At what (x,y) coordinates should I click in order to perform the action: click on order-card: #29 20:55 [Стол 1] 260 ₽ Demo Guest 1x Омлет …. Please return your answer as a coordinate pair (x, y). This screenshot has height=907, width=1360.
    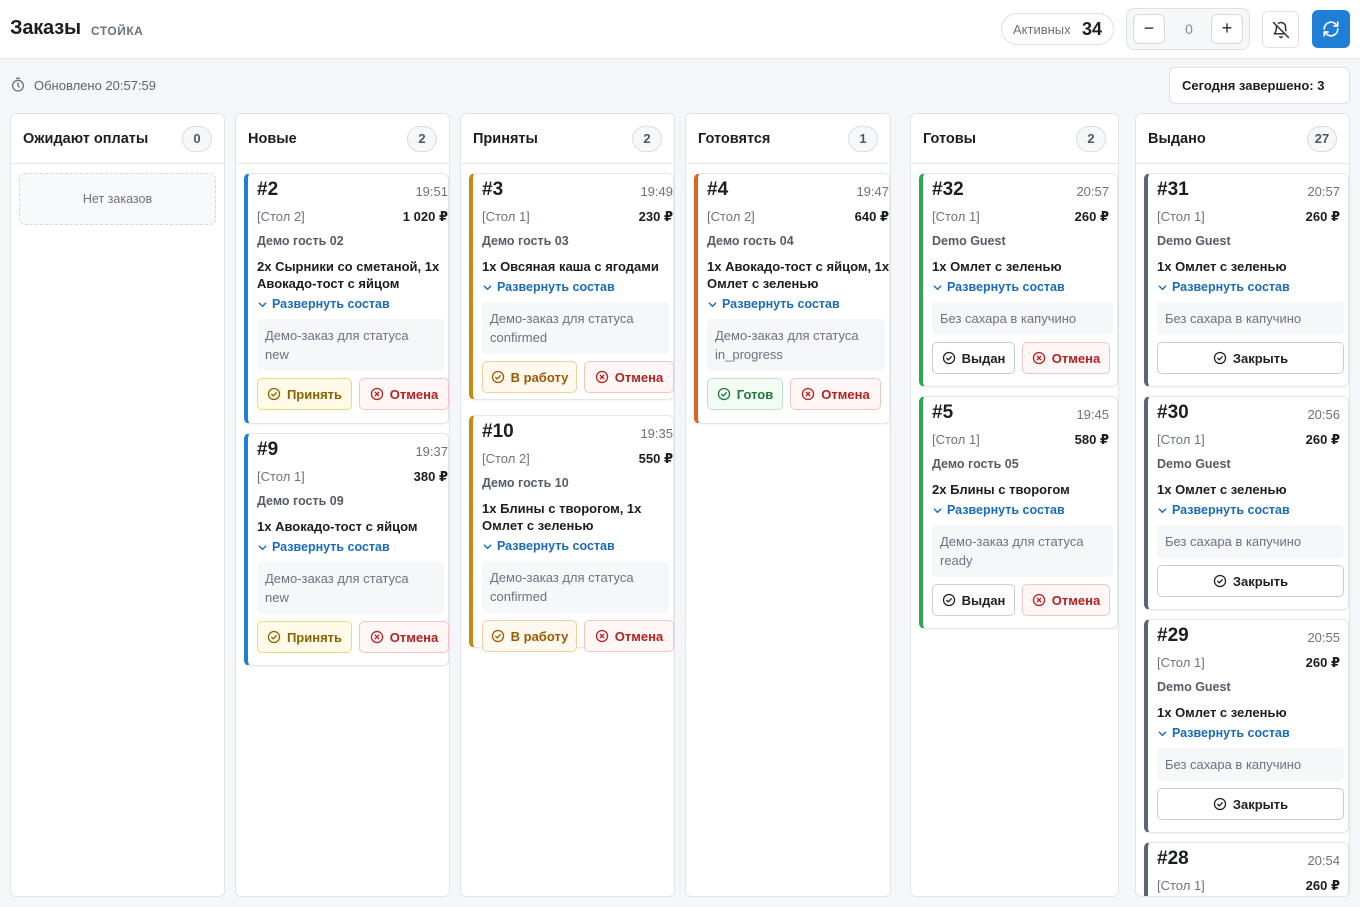
    Looking at the image, I should click on (1246, 726).